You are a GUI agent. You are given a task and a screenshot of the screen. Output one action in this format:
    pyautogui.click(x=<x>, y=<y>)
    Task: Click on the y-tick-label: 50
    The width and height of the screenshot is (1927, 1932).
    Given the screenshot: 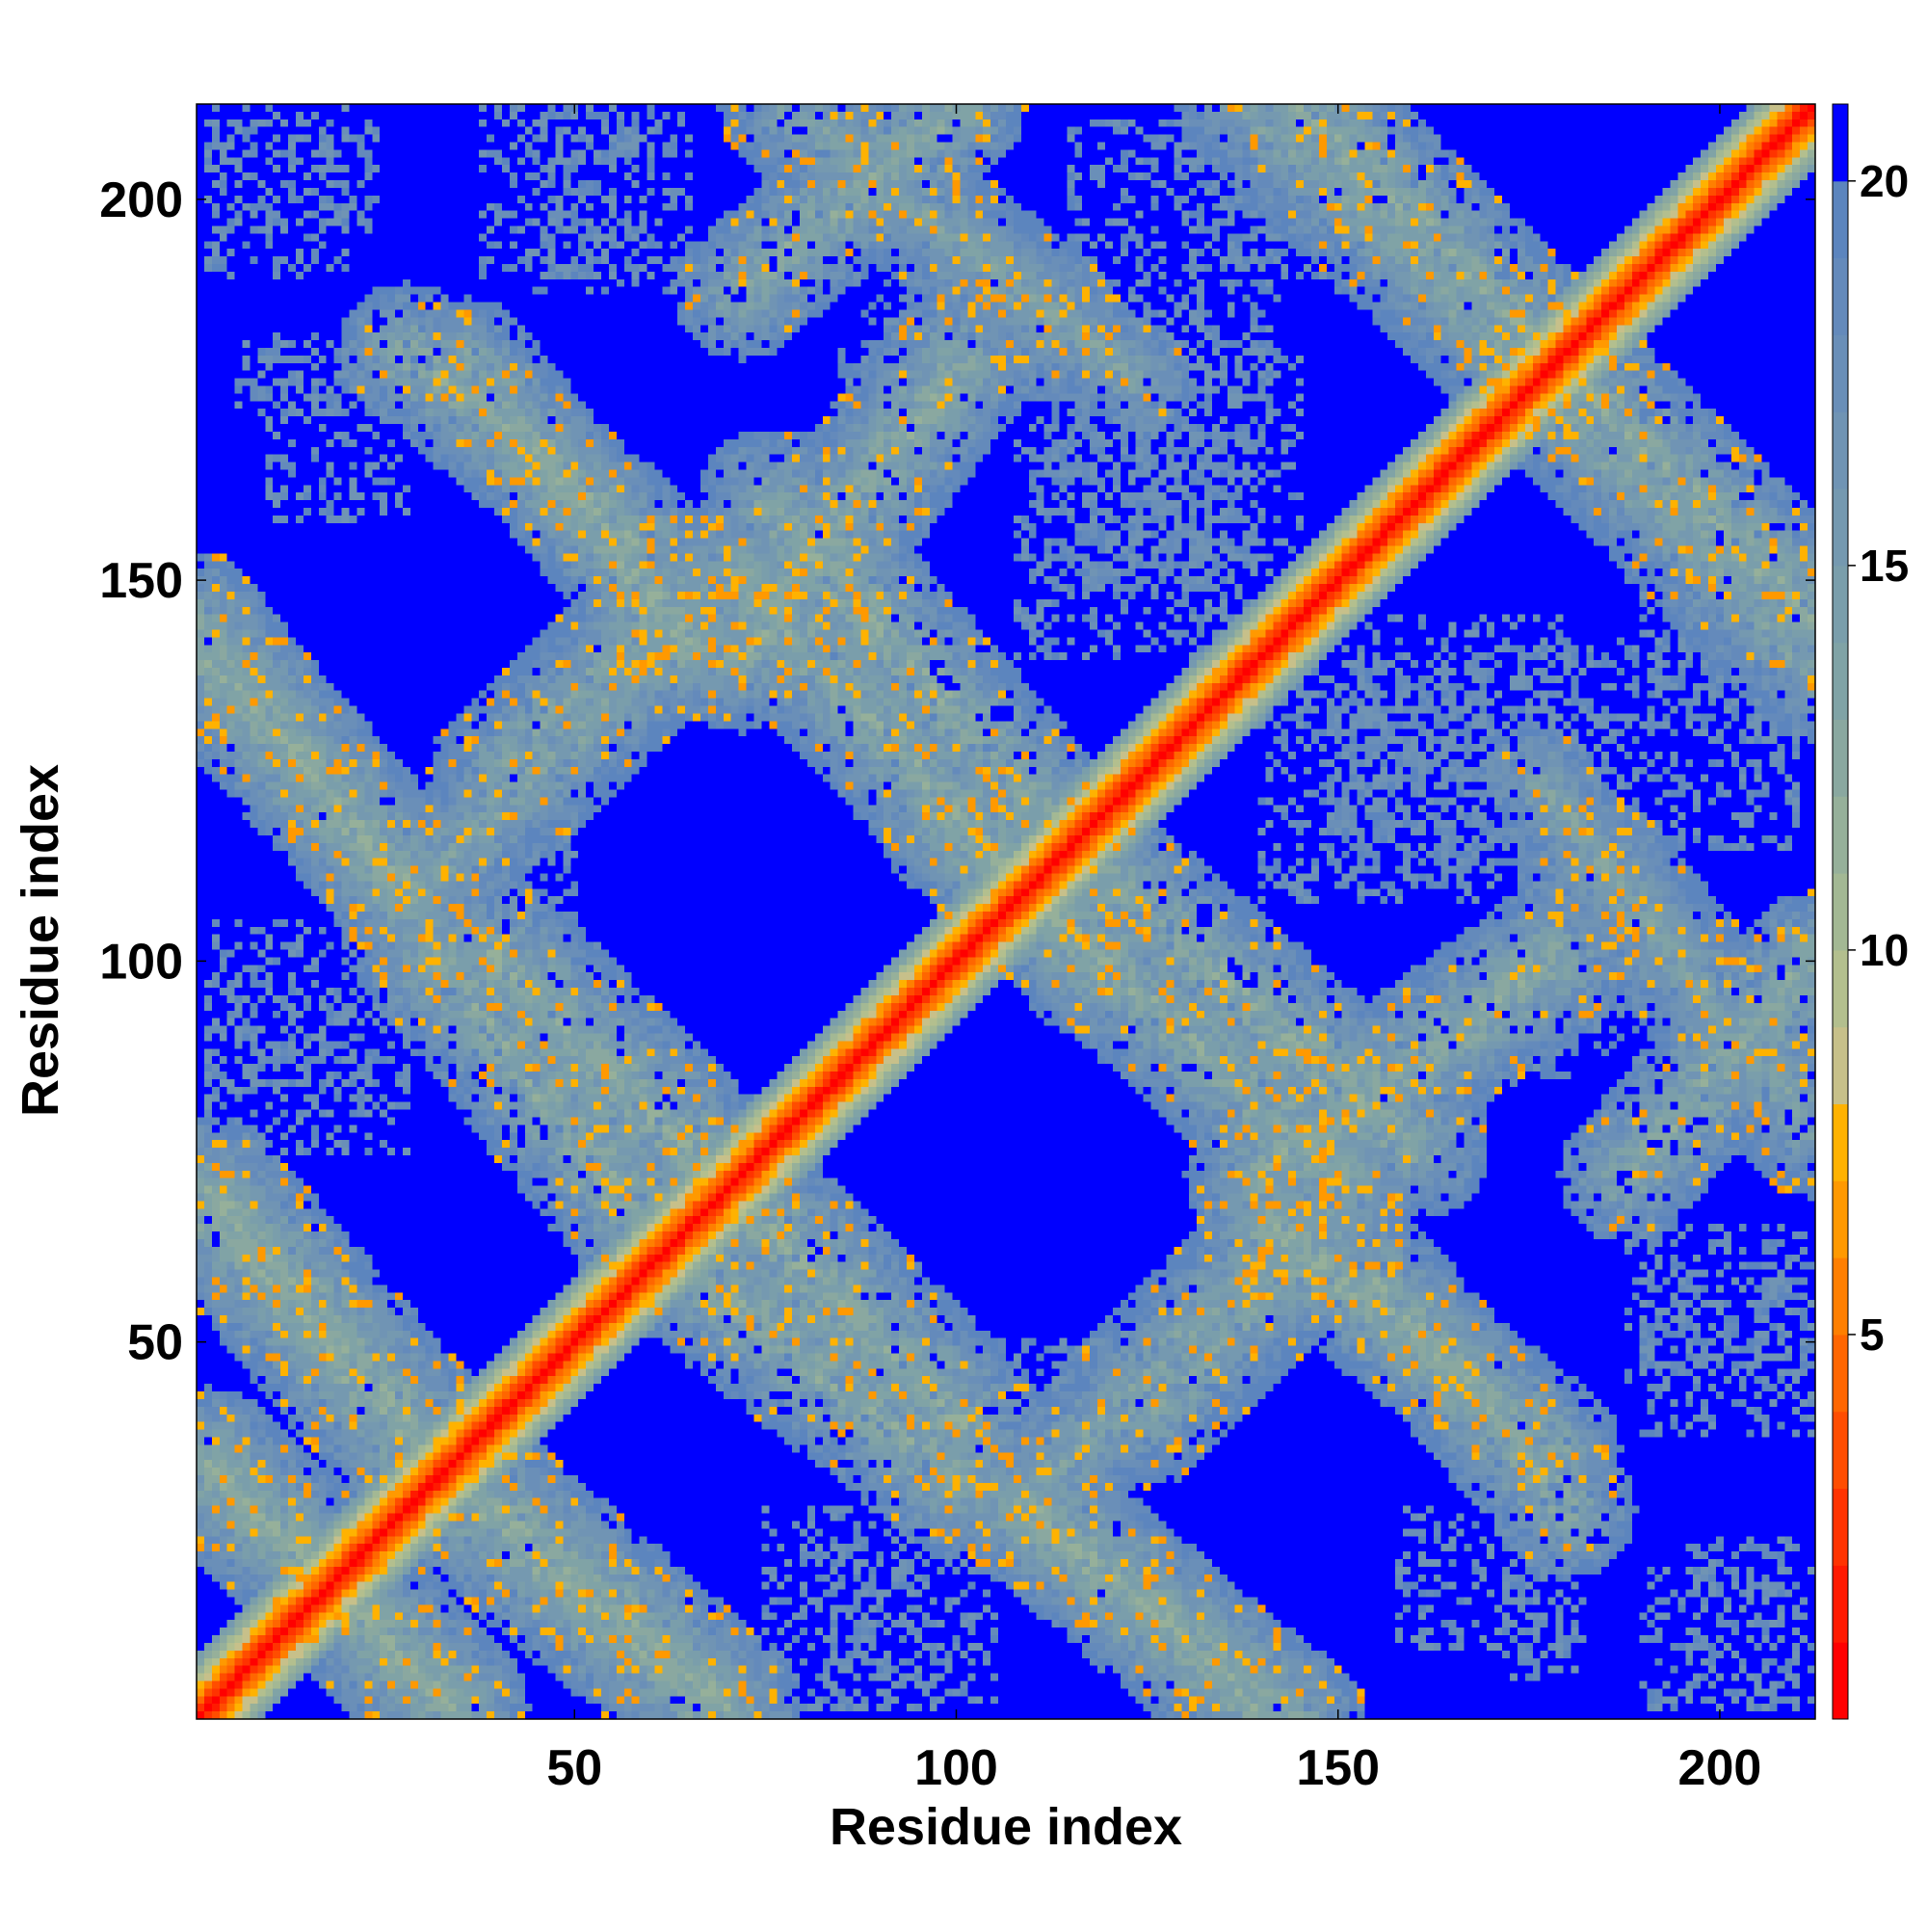 What is the action you would take?
    pyautogui.click(x=155, y=1343)
    